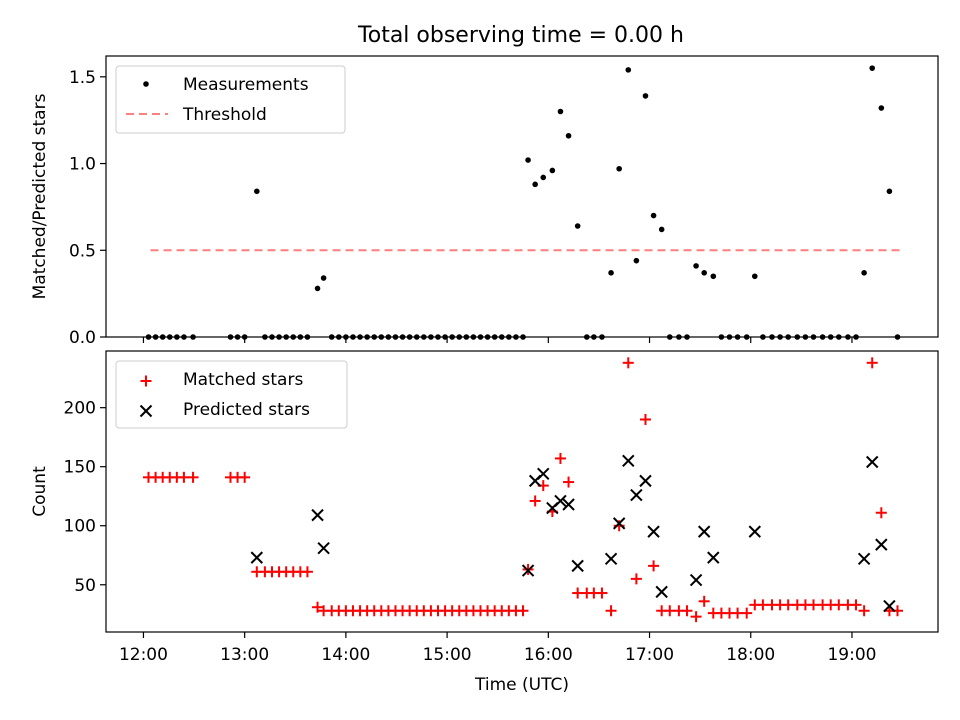  I want to click on legend-label-predicted: Predicted stars, so click(246, 410).